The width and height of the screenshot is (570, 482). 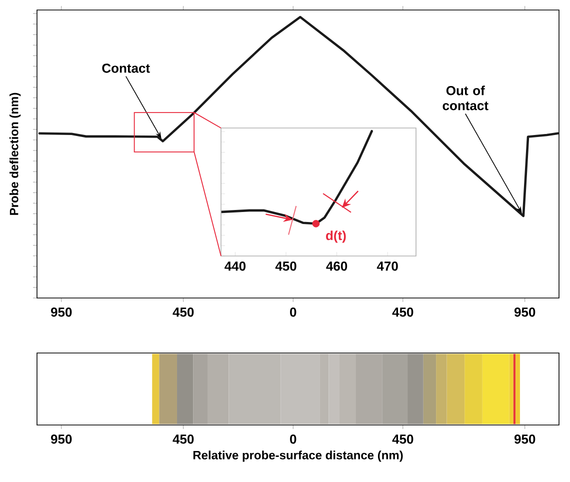 I want to click on x-tick-label: 460, so click(x=337, y=266).